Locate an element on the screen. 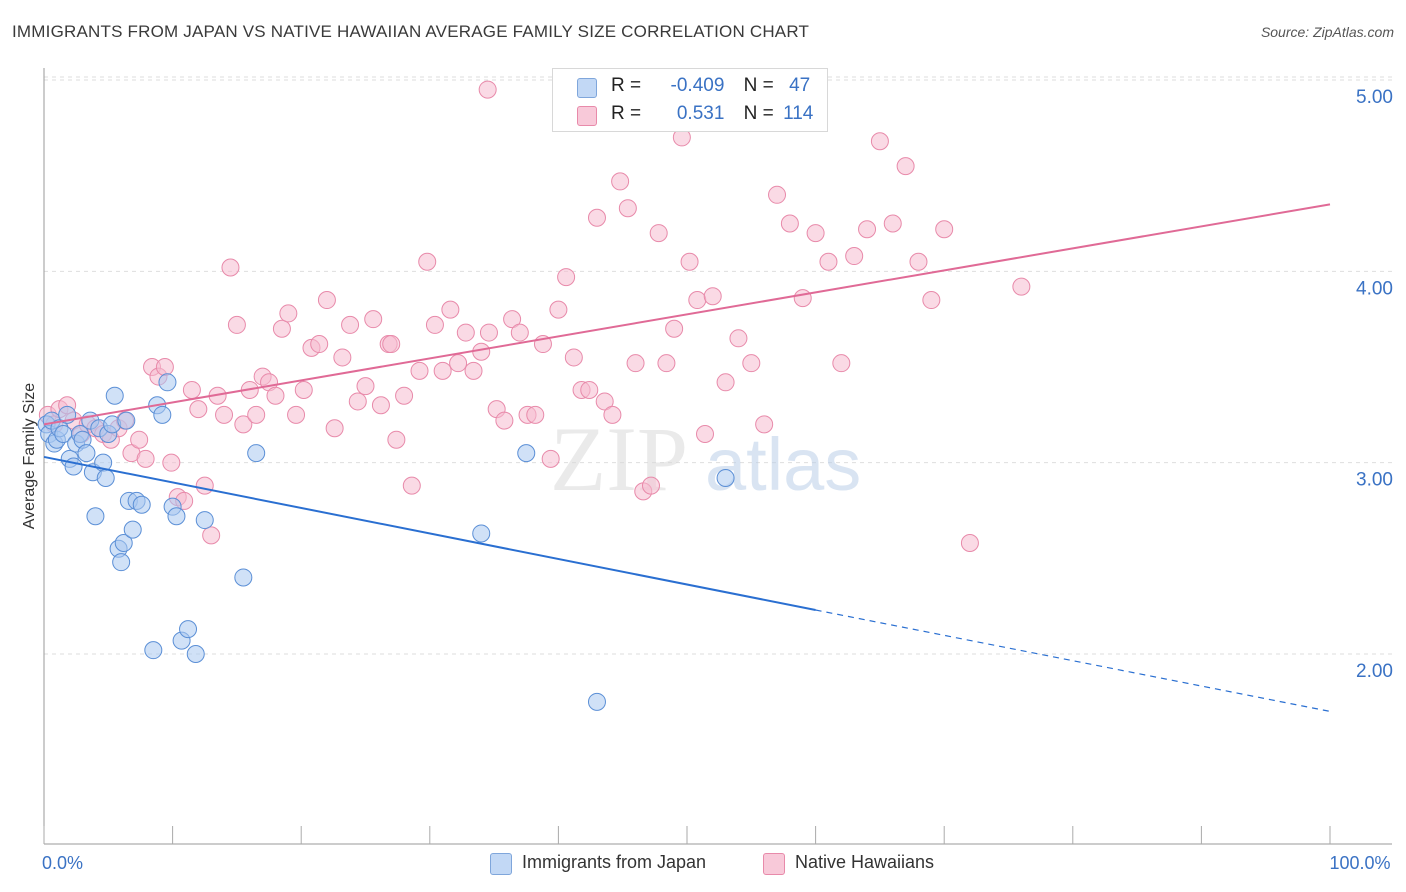 This screenshot has width=1406, height=892. legend-n-value: 47 is located at coordinates (800, 85).